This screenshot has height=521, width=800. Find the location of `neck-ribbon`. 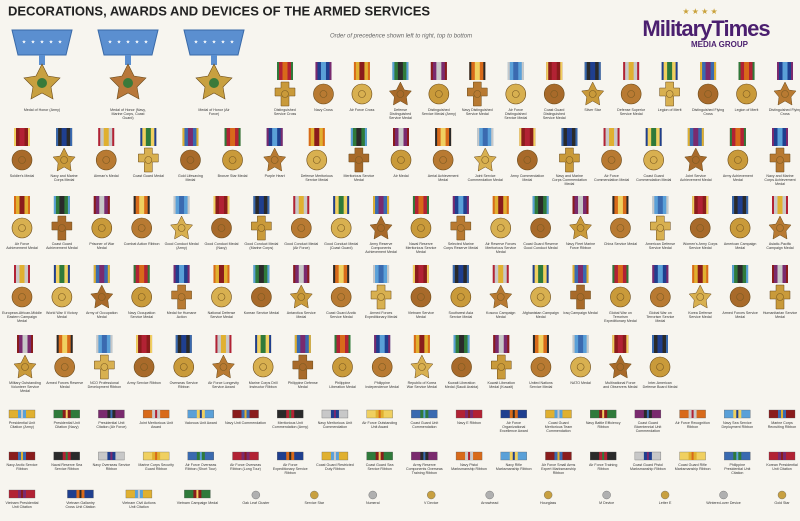

neck-ribbon is located at coordinates (128, 42).